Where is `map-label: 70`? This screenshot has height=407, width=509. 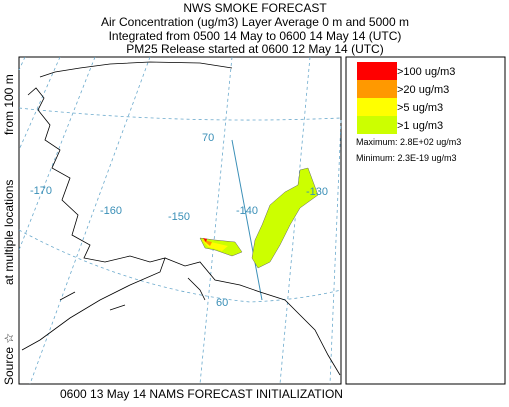
map-label: 70 is located at coordinates (208, 138).